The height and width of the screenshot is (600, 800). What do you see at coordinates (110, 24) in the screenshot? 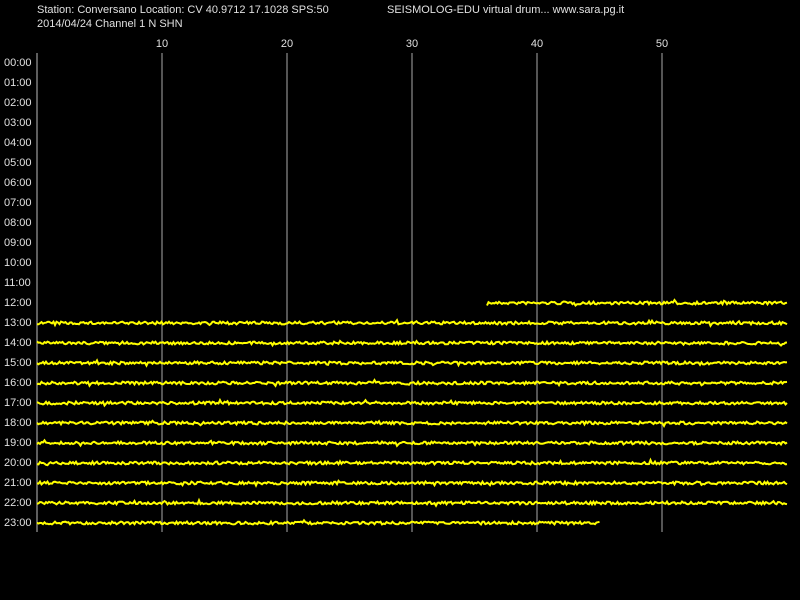
I see `chart-subtitle: 2014/04/24 Channel 1 N SHN` at bounding box center [110, 24].